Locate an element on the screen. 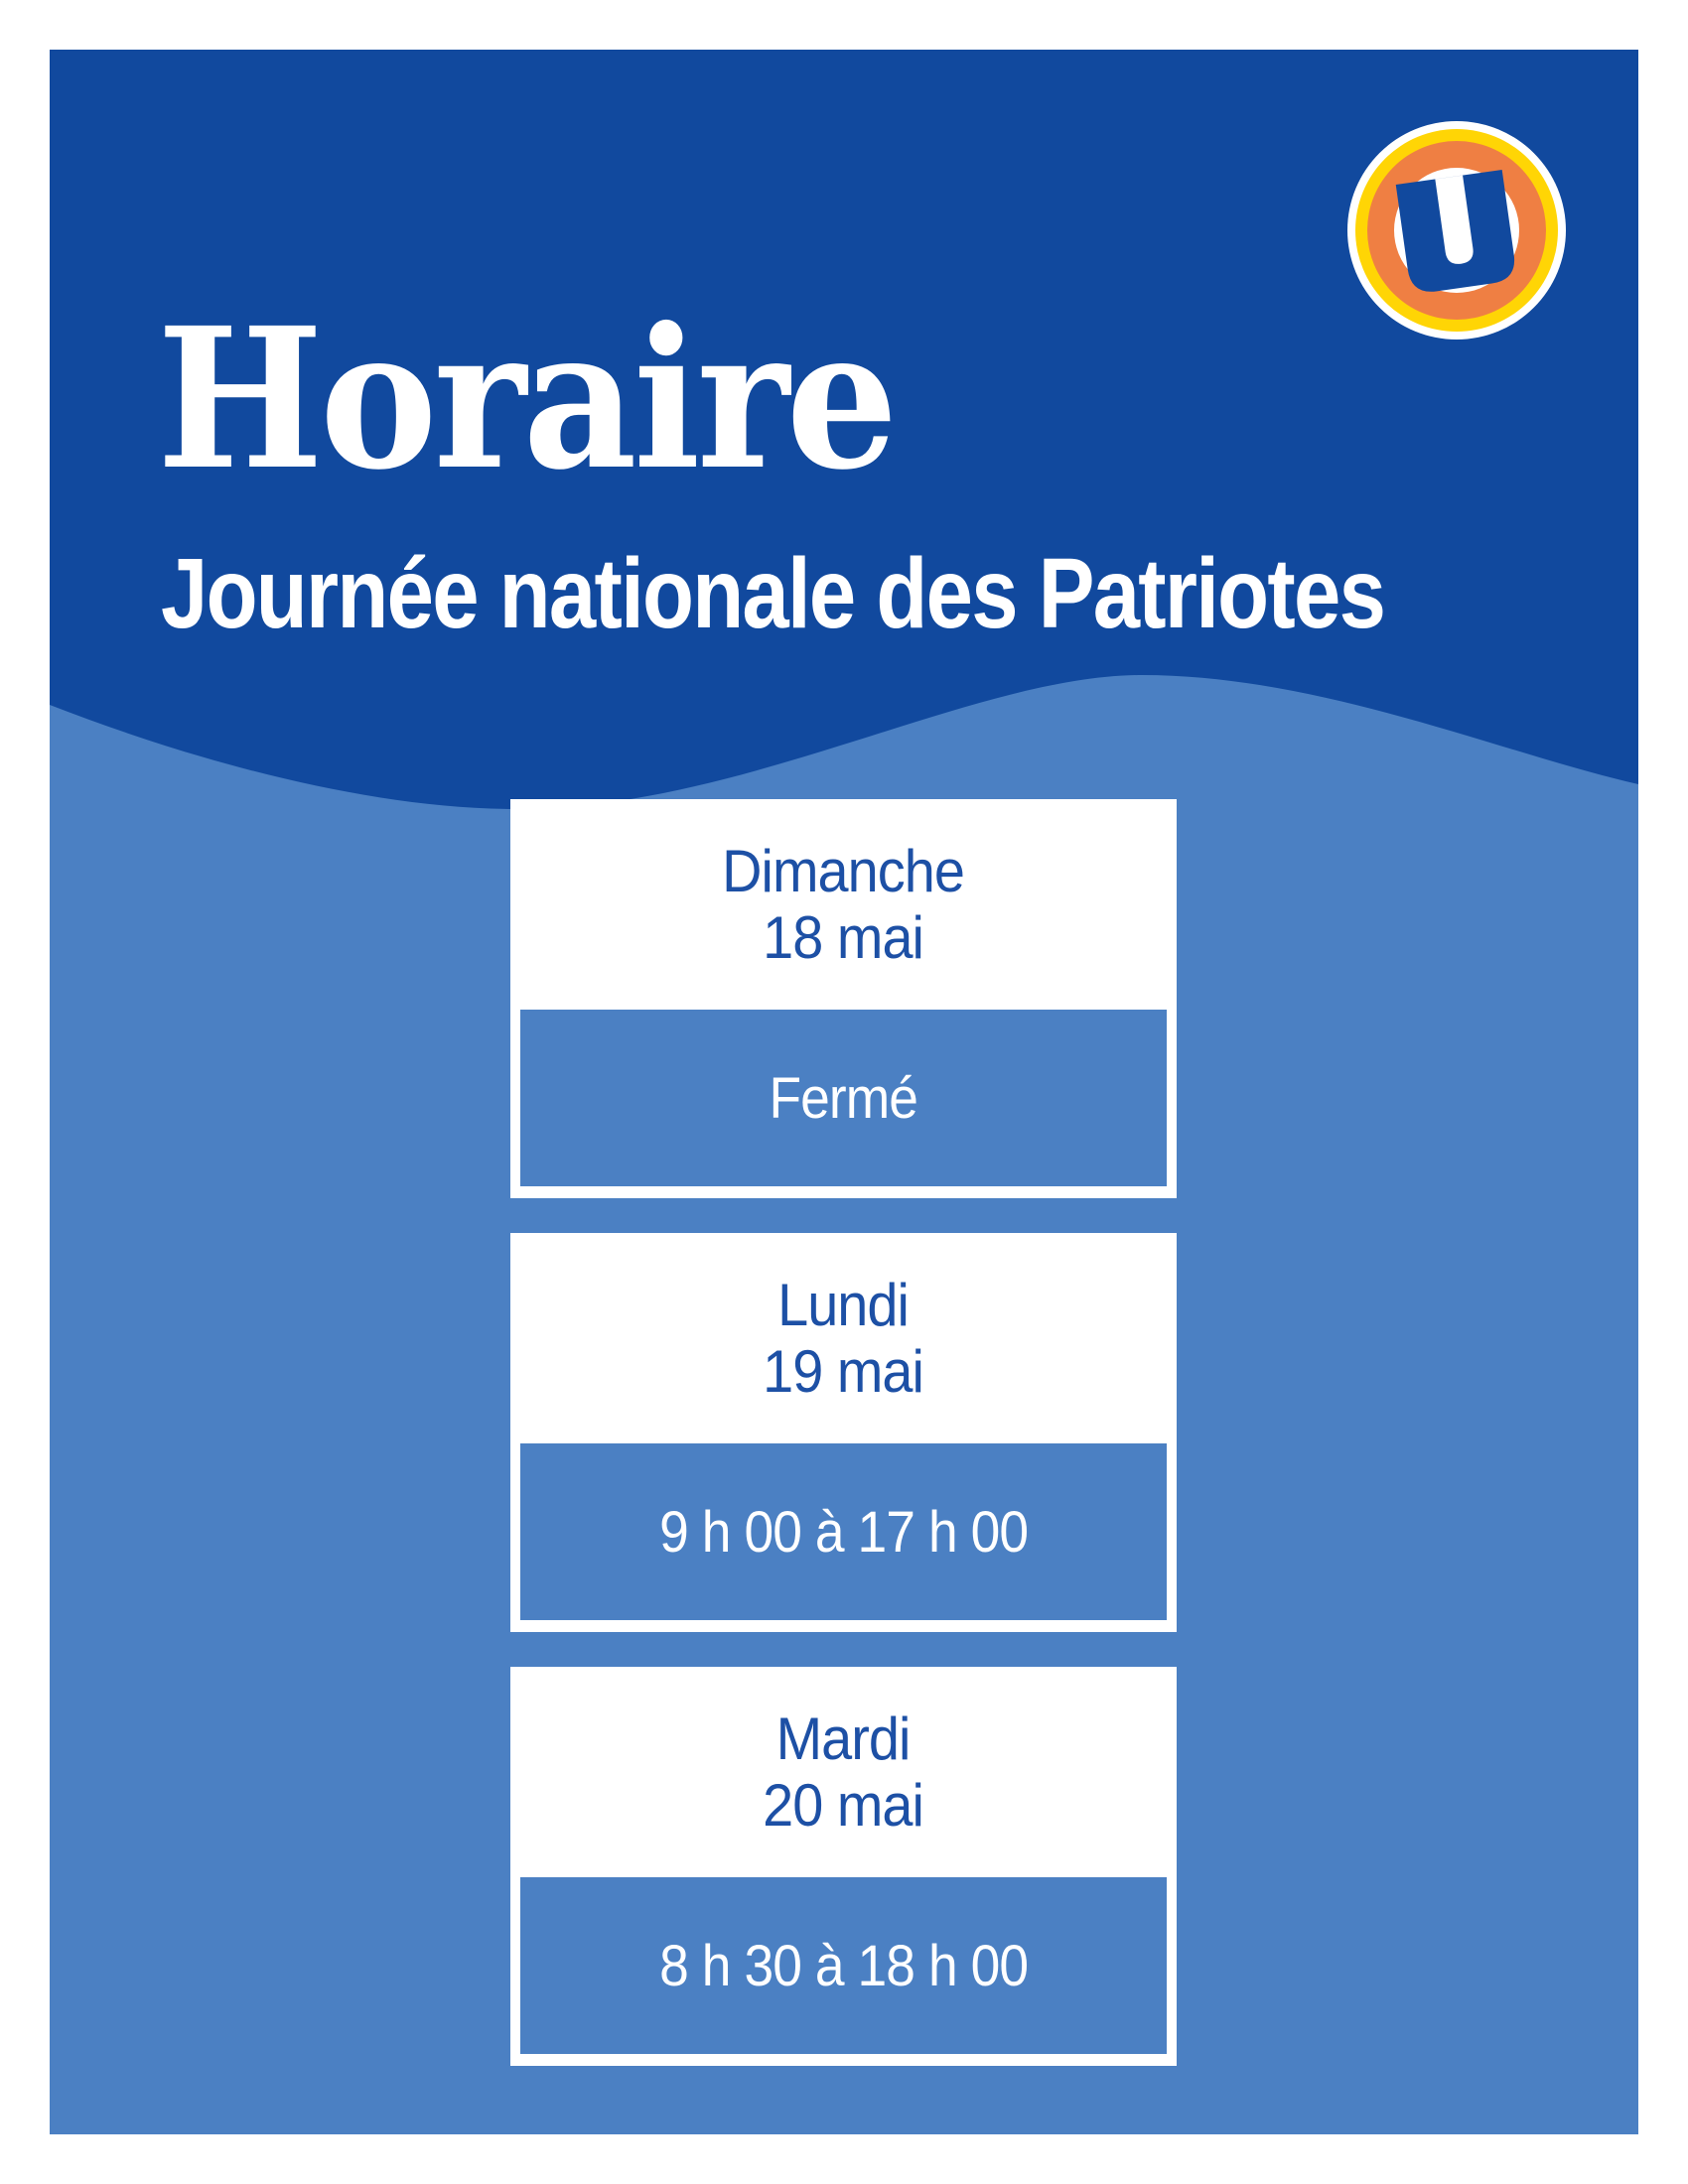  card-day-label: Dimanche is located at coordinates (844, 871).